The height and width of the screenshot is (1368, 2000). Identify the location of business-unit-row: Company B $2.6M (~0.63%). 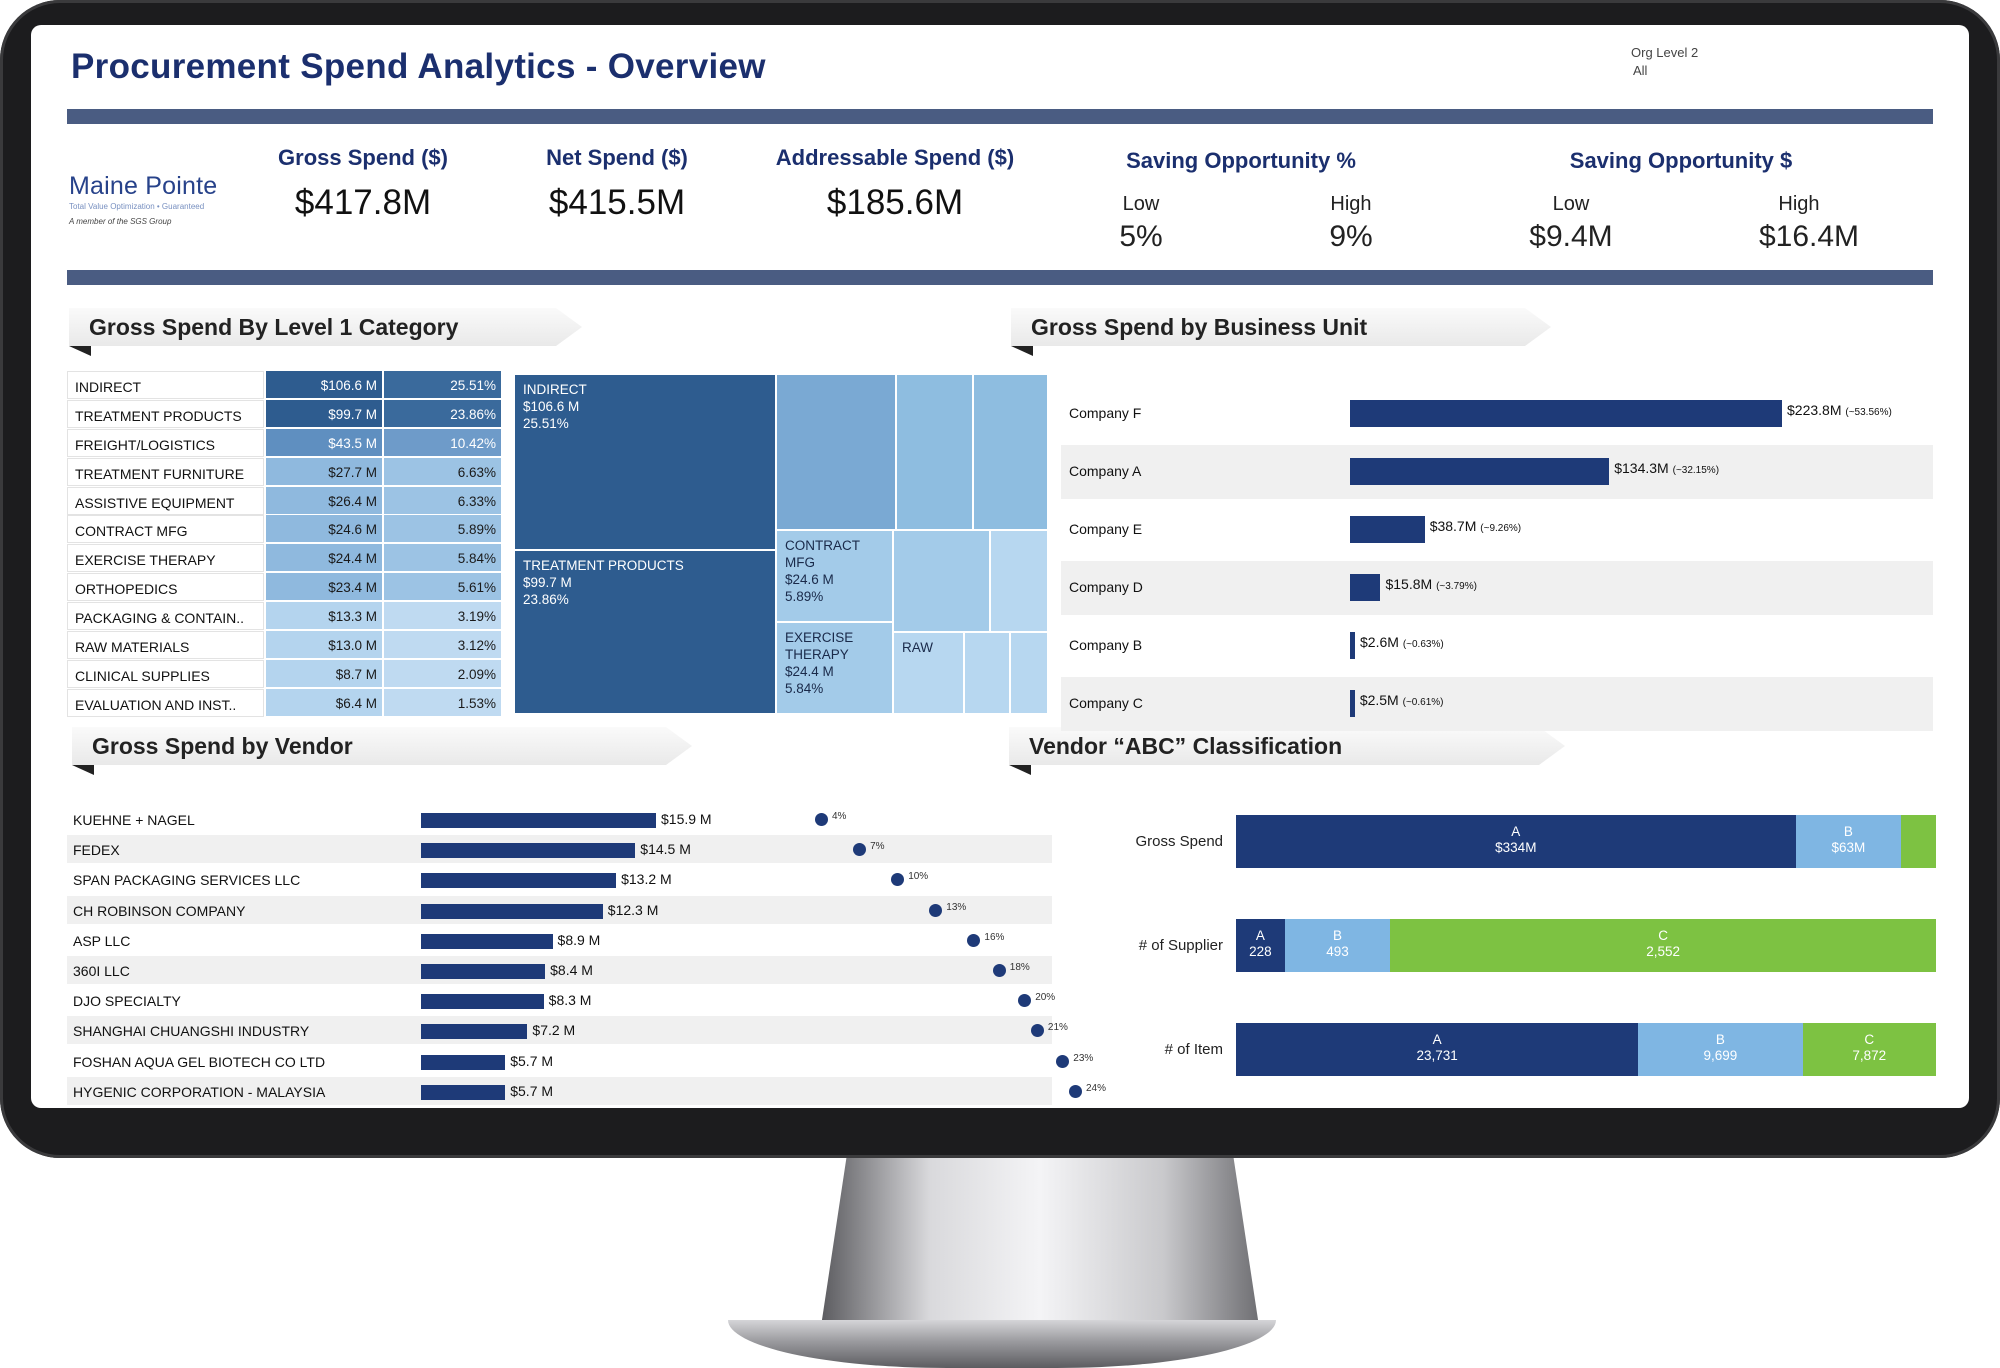
(1497, 646).